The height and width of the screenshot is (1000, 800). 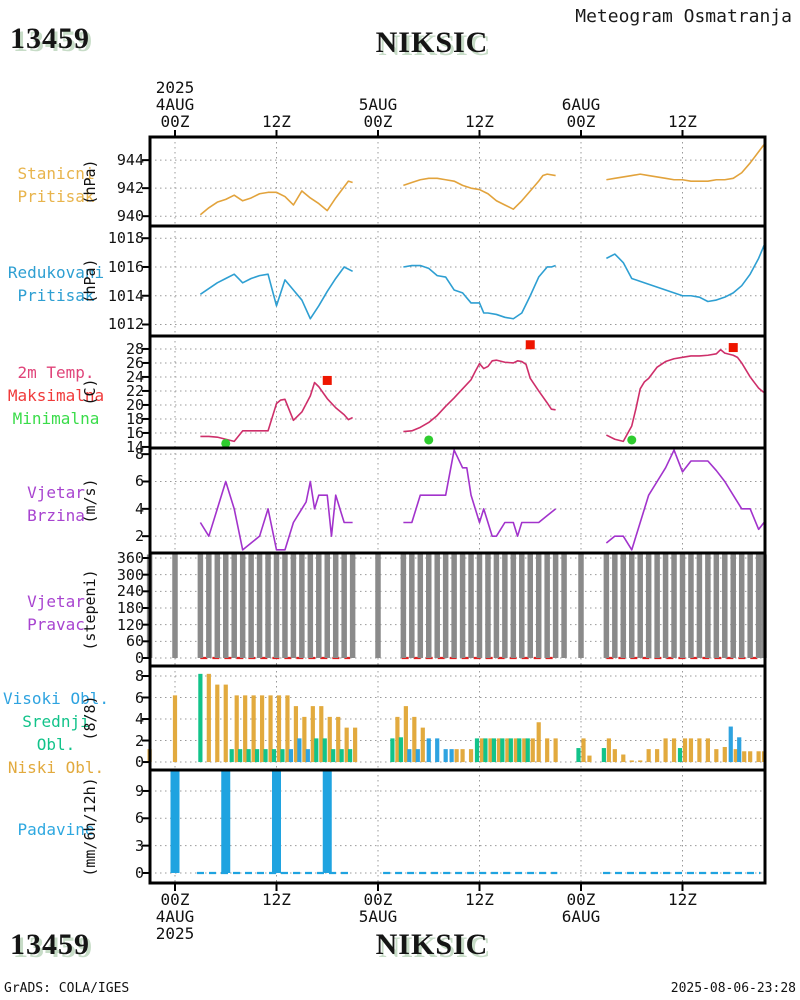 I want to click on panel-title-station-pressure: Stanicni Pritisak, so click(x=56, y=185).